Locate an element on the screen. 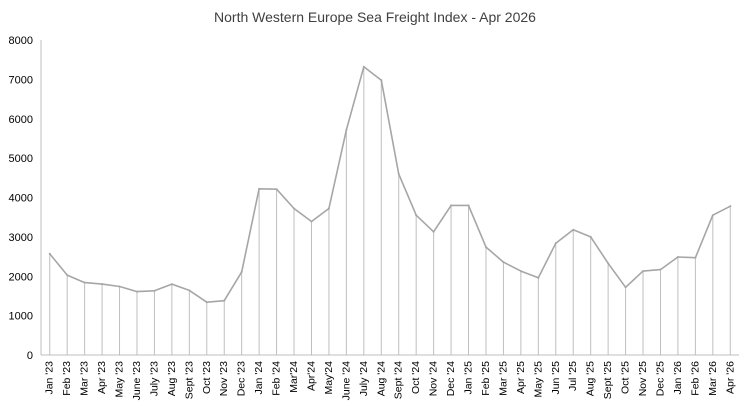 The height and width of the screenshot is (411, 750). x-tick-label: Feb '26 is located at coordinates (695, 378).